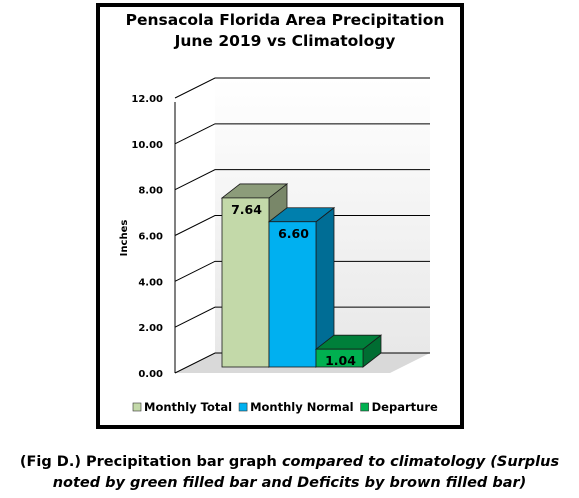 The height and width of the screenshot is (498, 579). Describe the element at coordinates (147, 99) in the screenshot. I see `y-tick-label: 12.00` at that location.